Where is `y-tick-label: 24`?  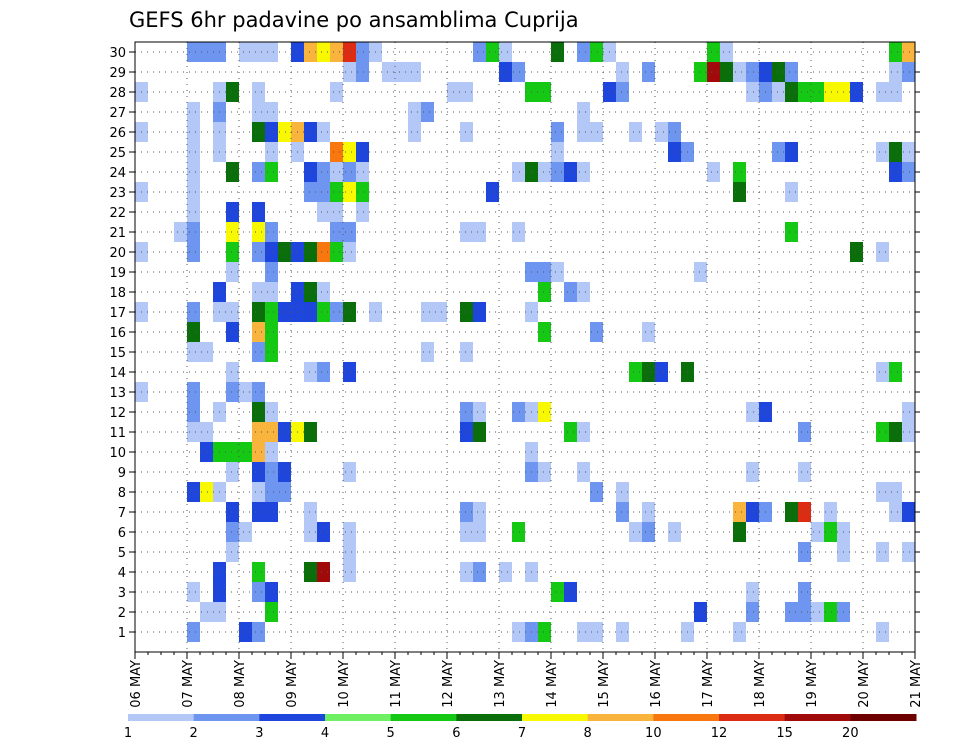 y-tick-label: 24 is located at coordinates (117, 173).